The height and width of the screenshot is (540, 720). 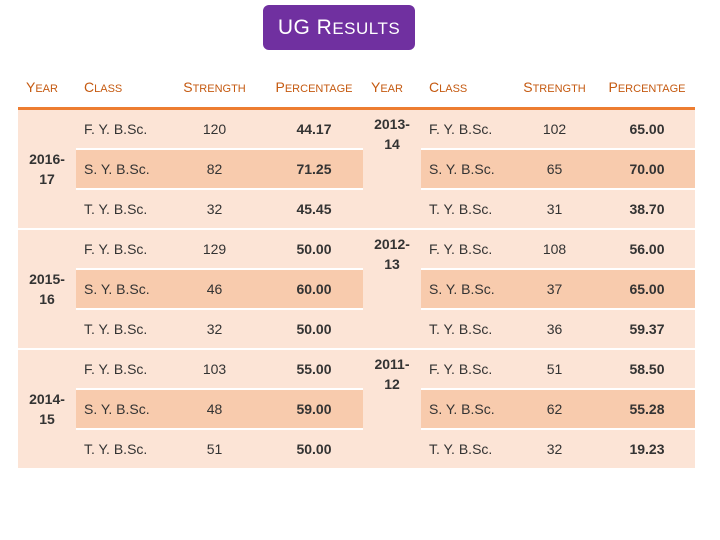 I want to click on strength-cell: 82, so click(x=214, y=169).